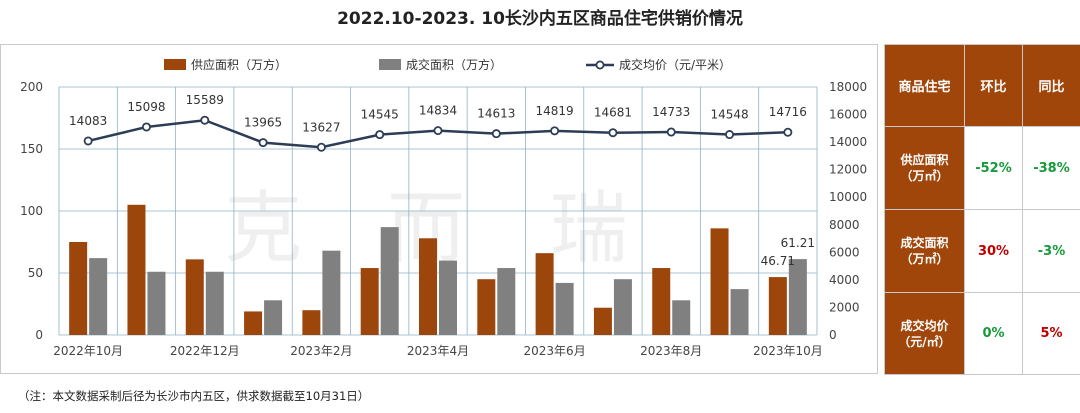 This screenshot has width=1080, height=413. Describe the element at coordinates (993, 85) in the screenshot. I see `header-mom: 环比` at that location.